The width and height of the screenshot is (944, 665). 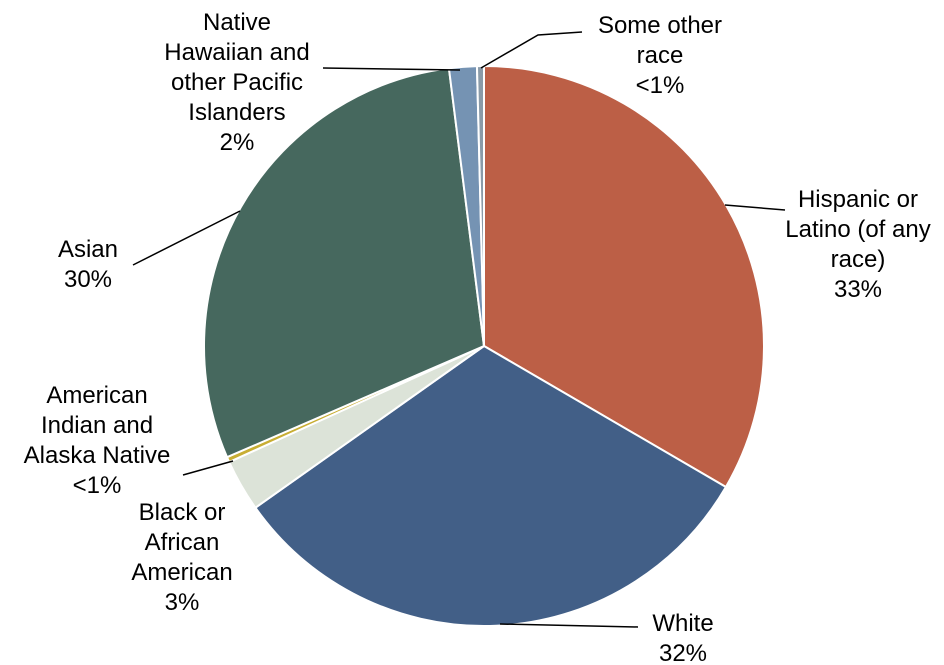 What do you see at coordinates (237, 22) in the screenshot?
I see `slice-category-label: Native` at bounding box center [237, 22].